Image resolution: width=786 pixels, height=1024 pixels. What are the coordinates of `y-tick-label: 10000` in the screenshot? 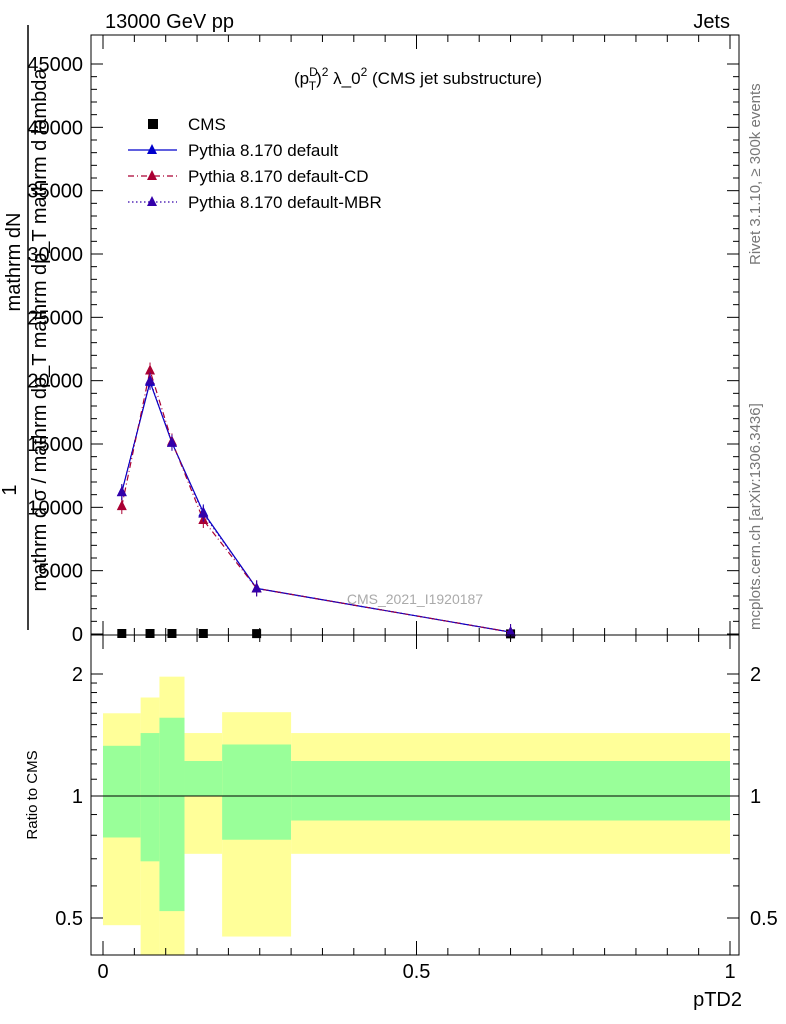 It's located at (55, 508).